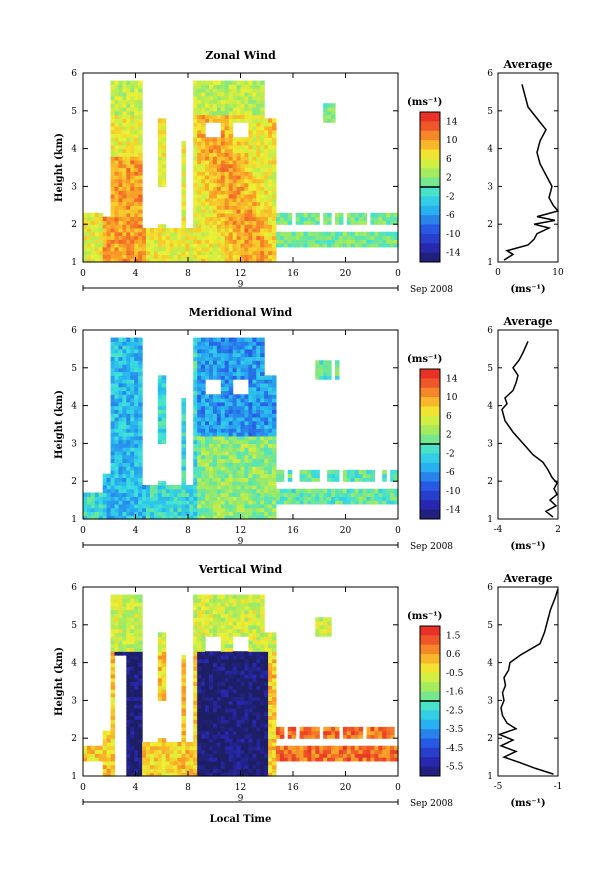 The image size is (614, 873). Describe the element at coordinates (398, 531) in the screenshot. I see `x-tick-label: 0` at that location.